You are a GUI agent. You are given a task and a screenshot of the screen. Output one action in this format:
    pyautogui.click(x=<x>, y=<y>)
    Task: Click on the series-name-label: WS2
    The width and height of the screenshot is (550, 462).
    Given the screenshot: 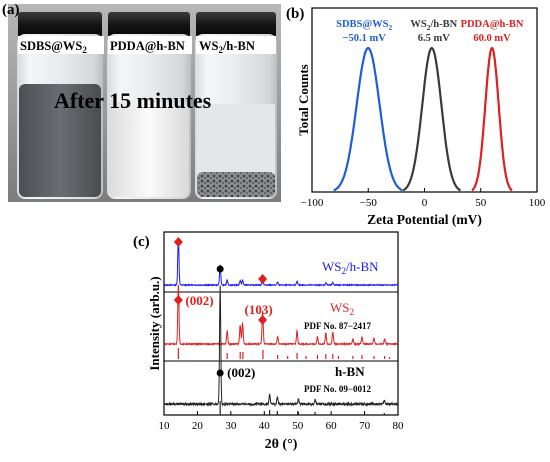 What is the action you would take?
    pyautogui.click(x=342, y=308)
    